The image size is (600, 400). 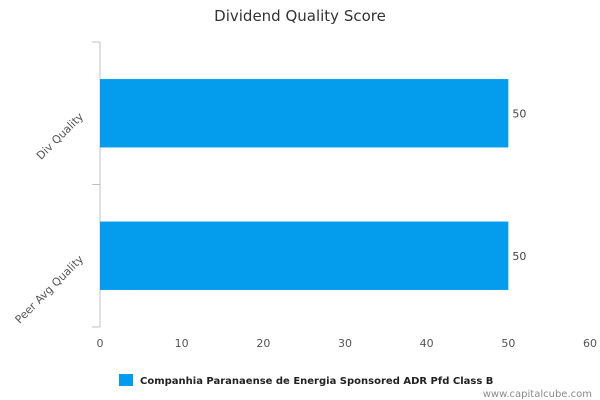 I want to click on x-tick-label: 50, so click(x=508, y=343).